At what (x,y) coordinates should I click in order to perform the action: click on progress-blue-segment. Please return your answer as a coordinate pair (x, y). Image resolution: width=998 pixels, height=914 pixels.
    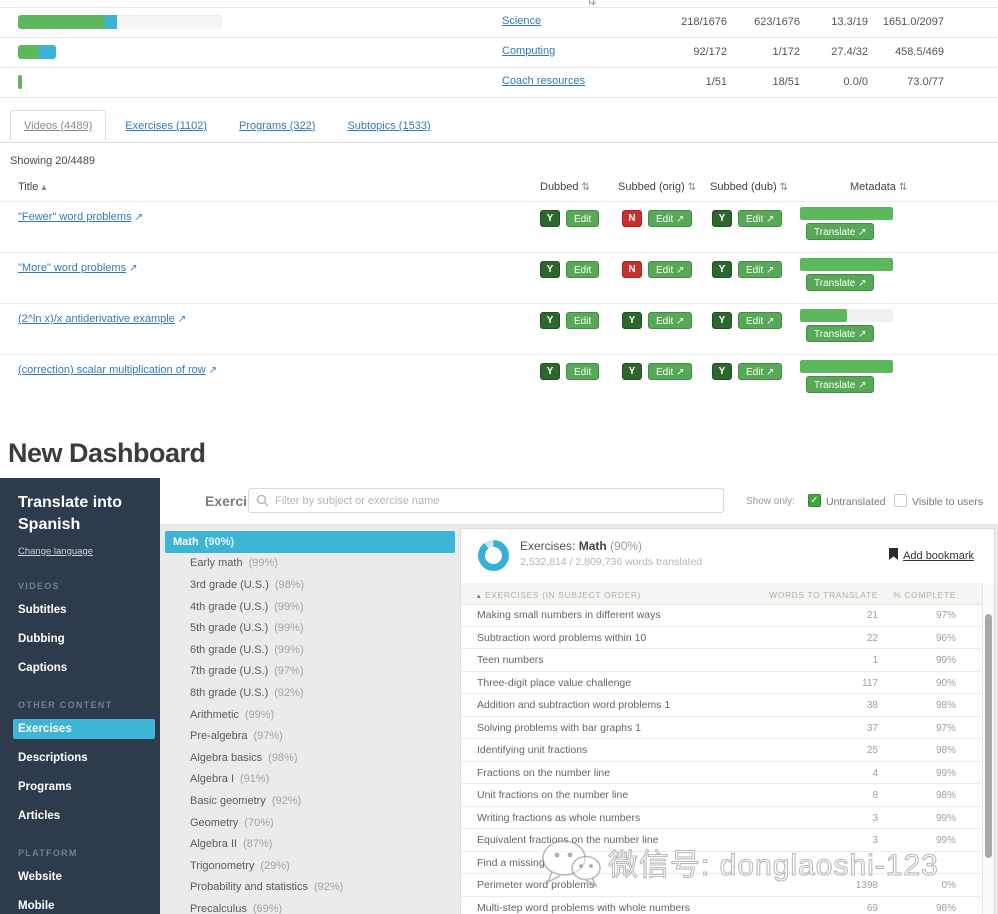
    Looking at the image, I should click on (111, 22).